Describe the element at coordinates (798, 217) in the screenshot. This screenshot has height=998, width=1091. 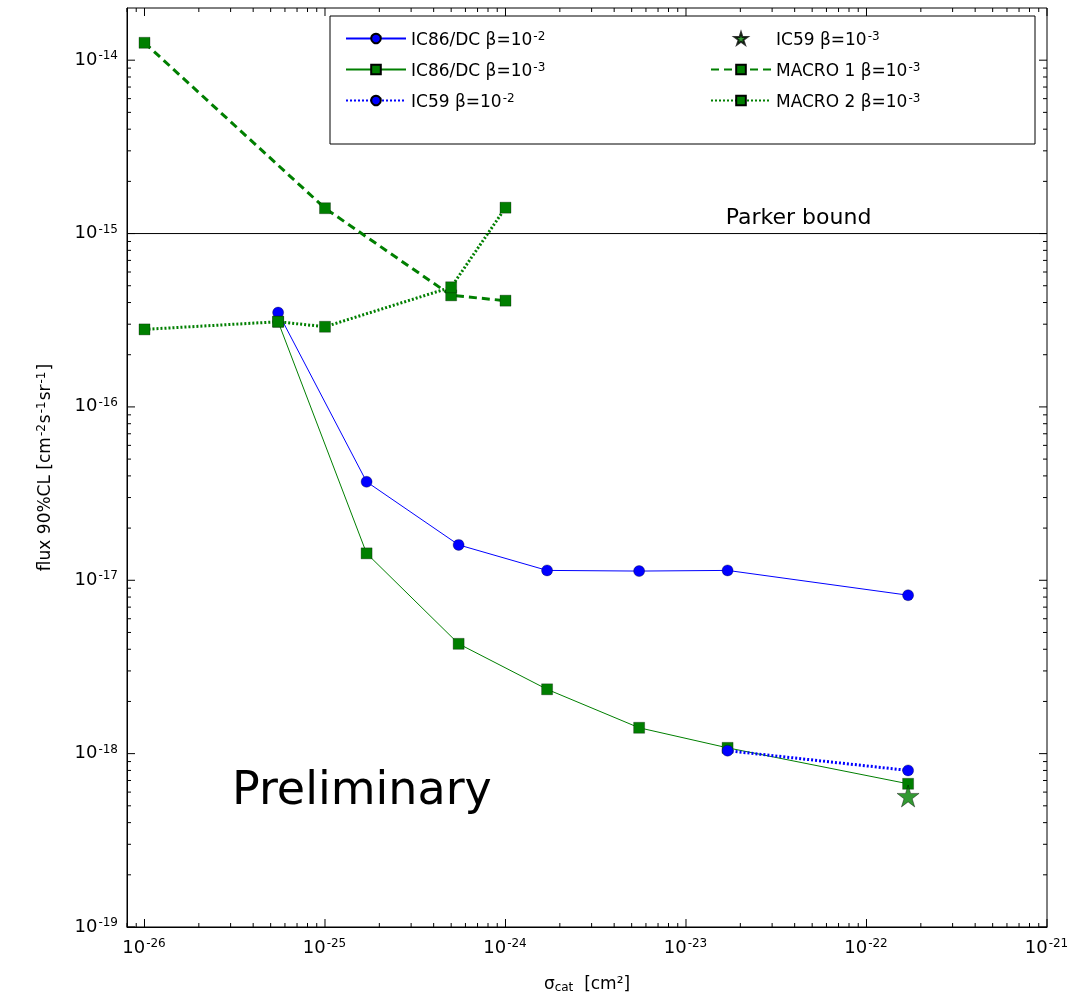
I see `ref-line-label: Parker bound` at that location.